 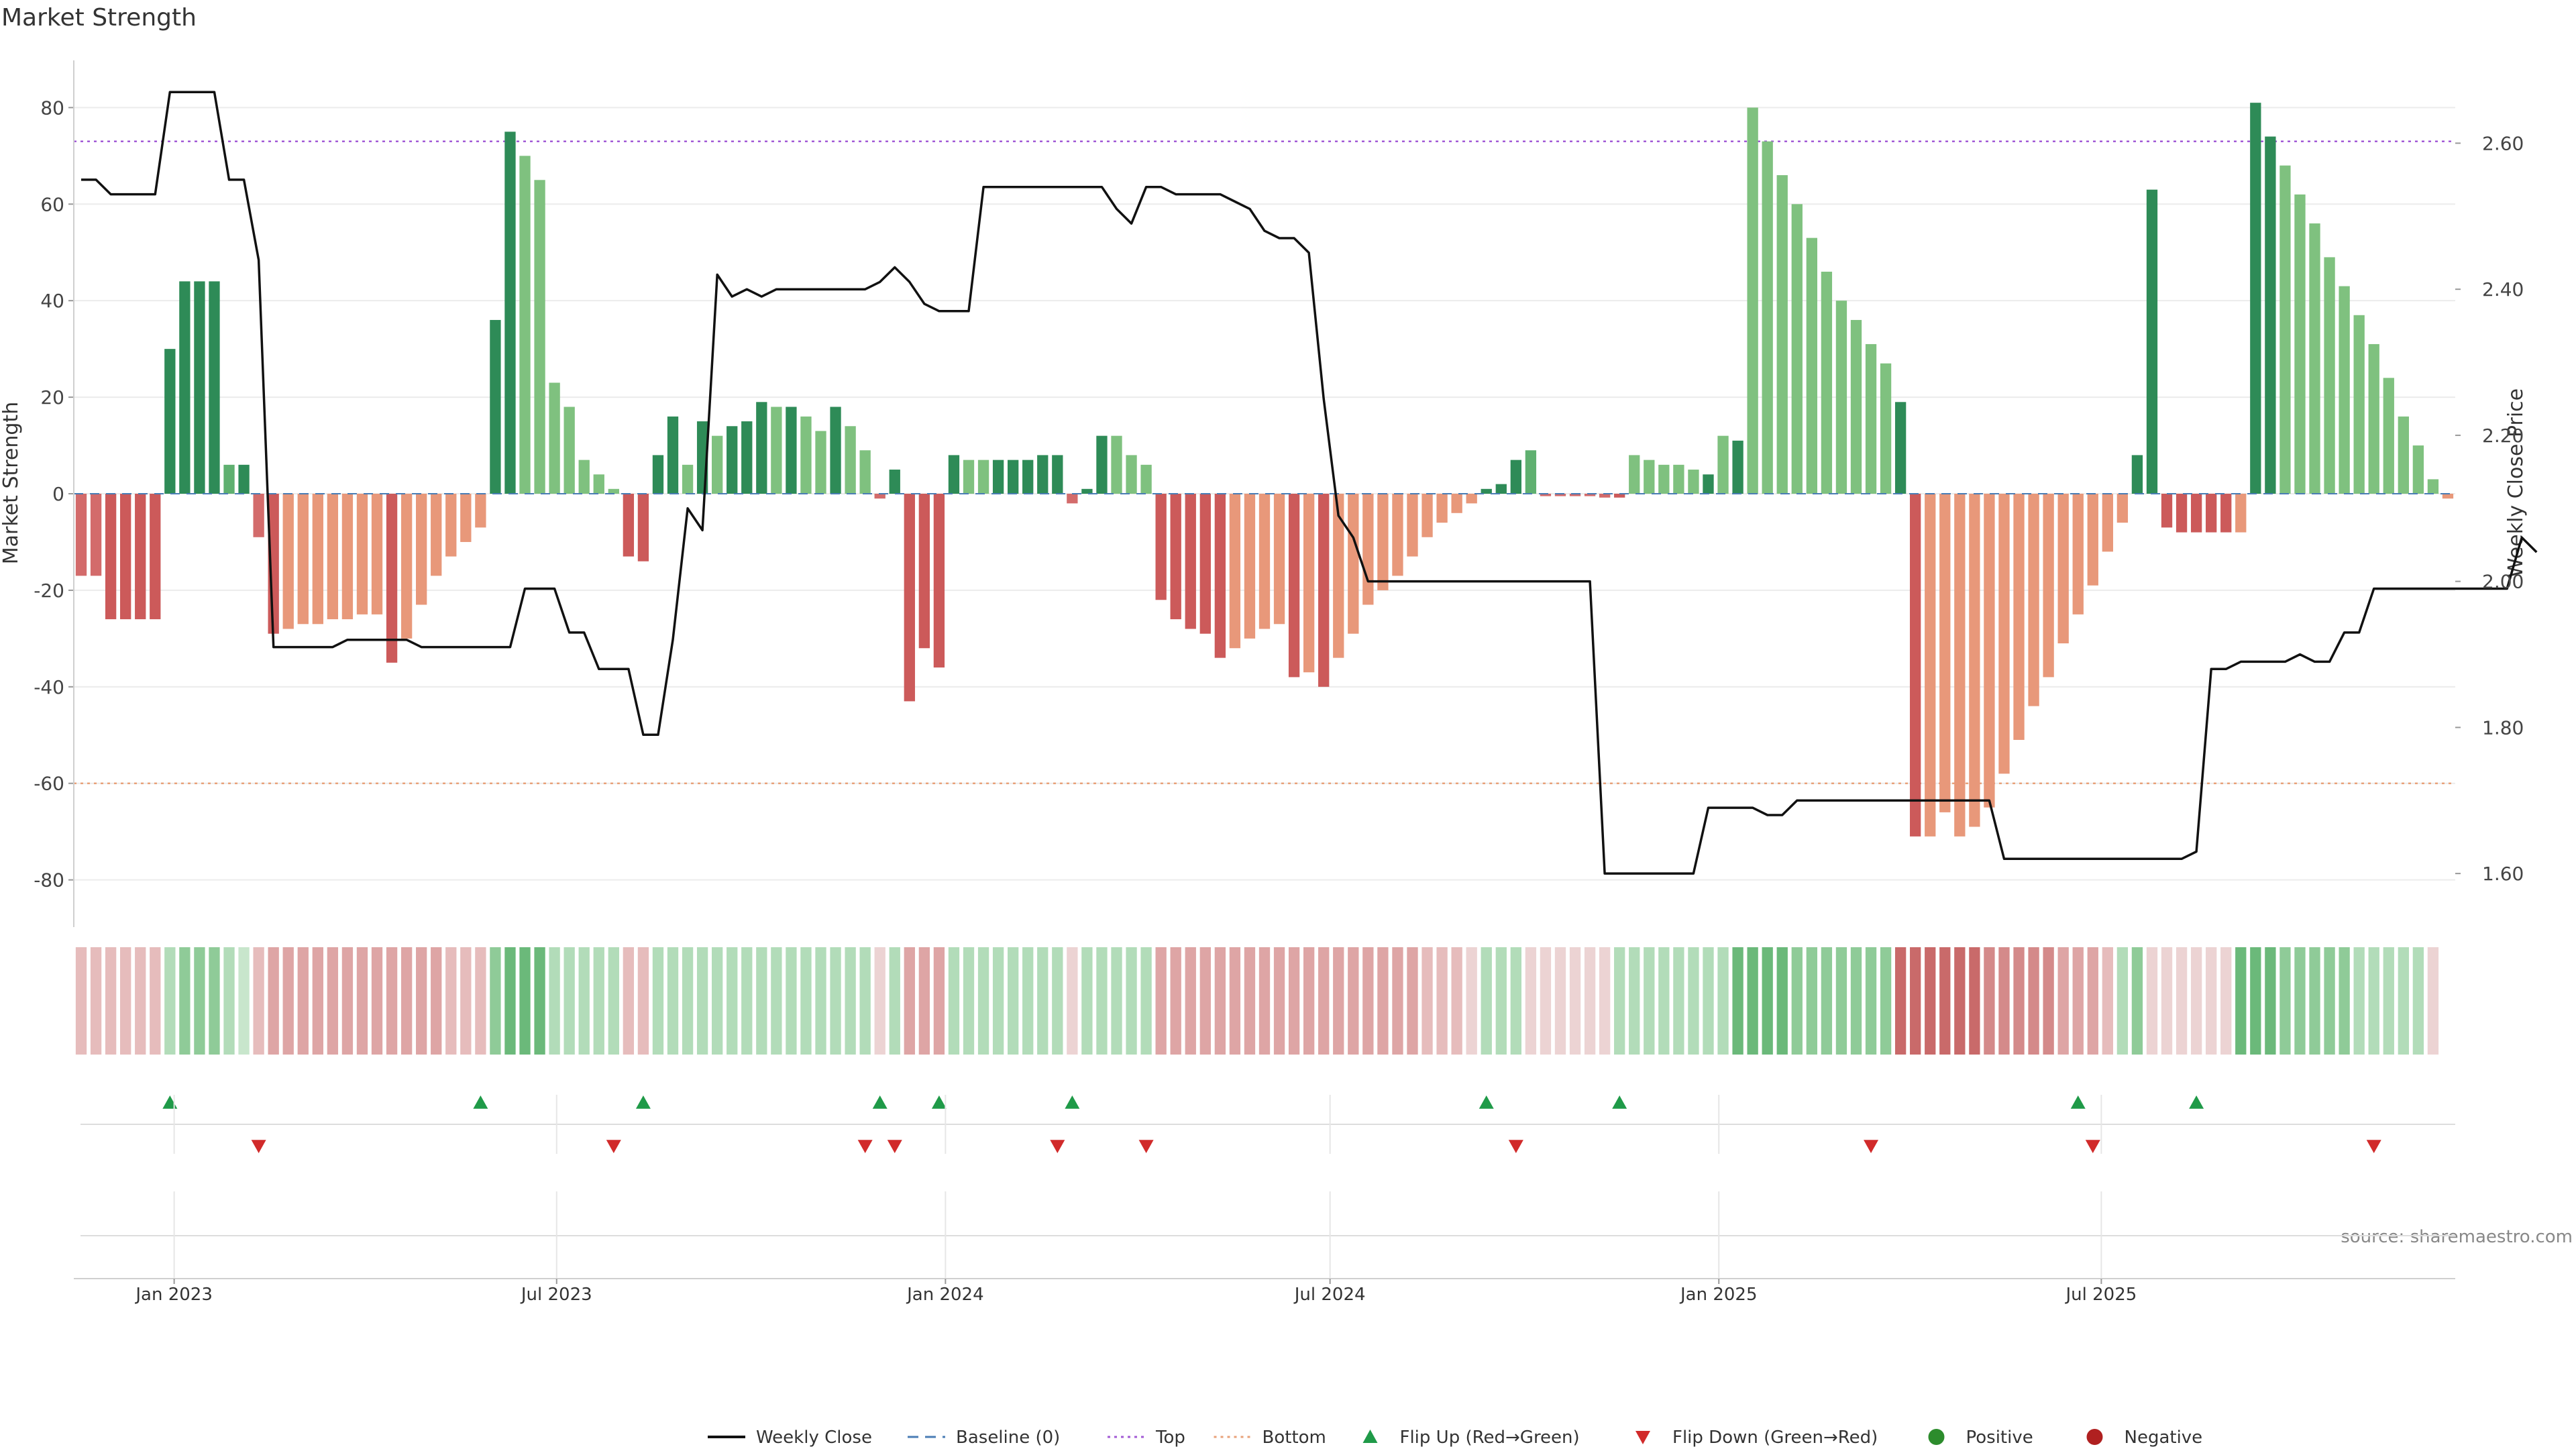 I want to click on x-tick-label: Jul 2024, so click(x=1329, y=1295).